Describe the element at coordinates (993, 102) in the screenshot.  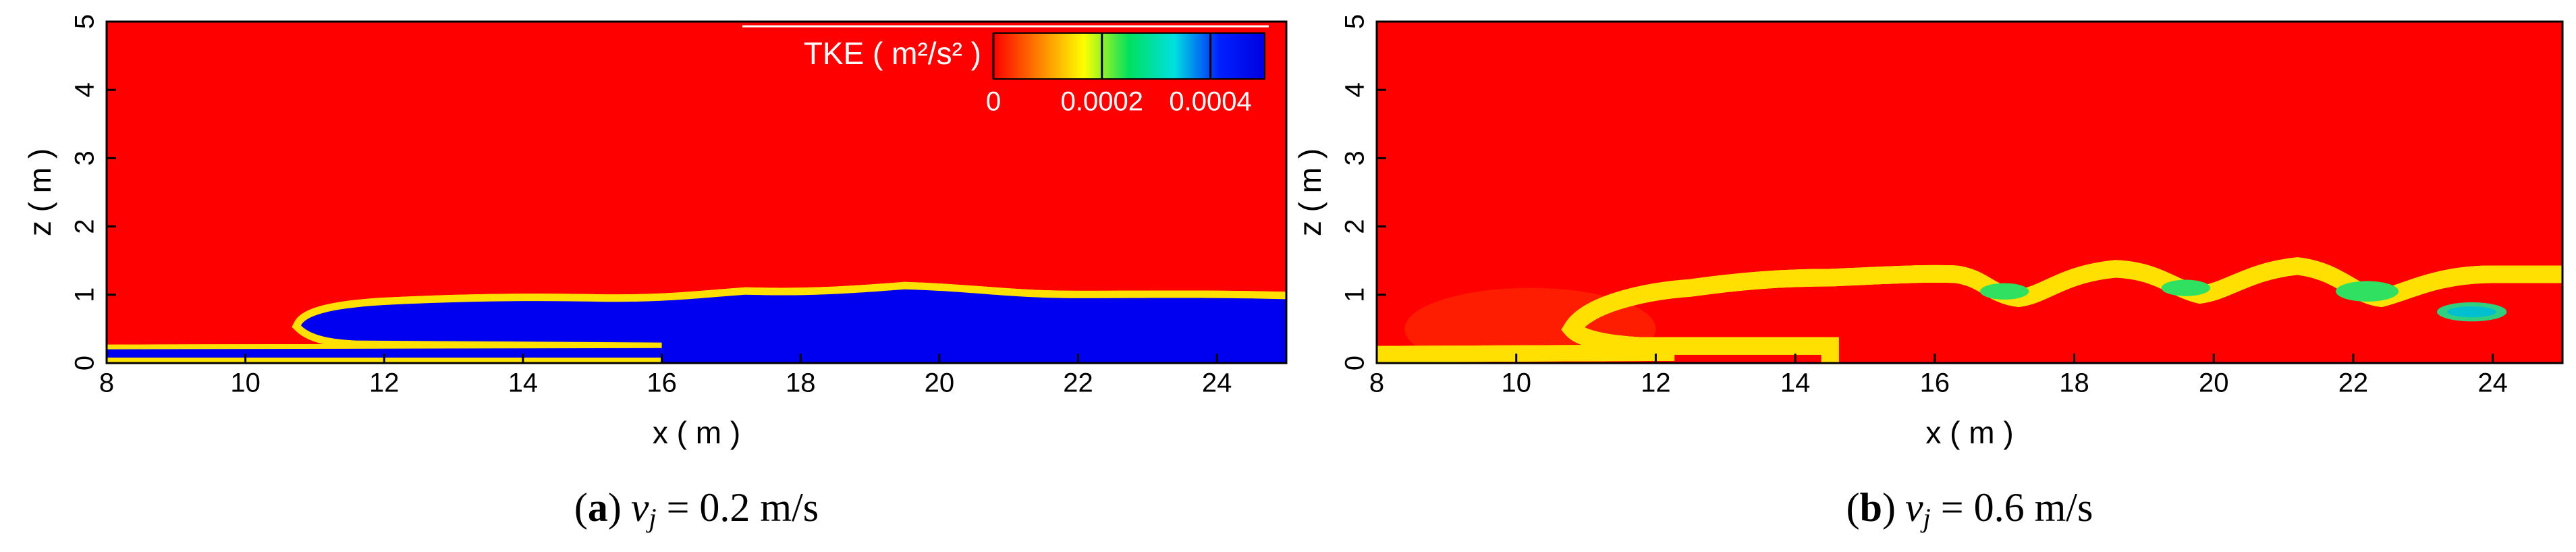
I see `colorbar-tick-label: 0` at that location.